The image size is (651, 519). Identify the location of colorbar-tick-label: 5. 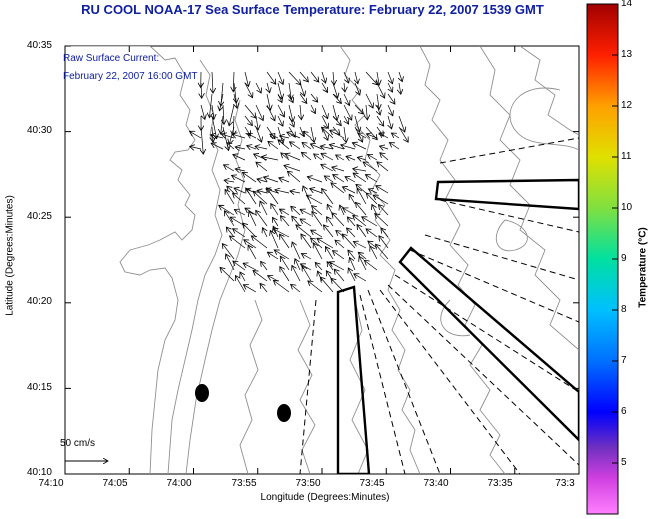
(624, 462).